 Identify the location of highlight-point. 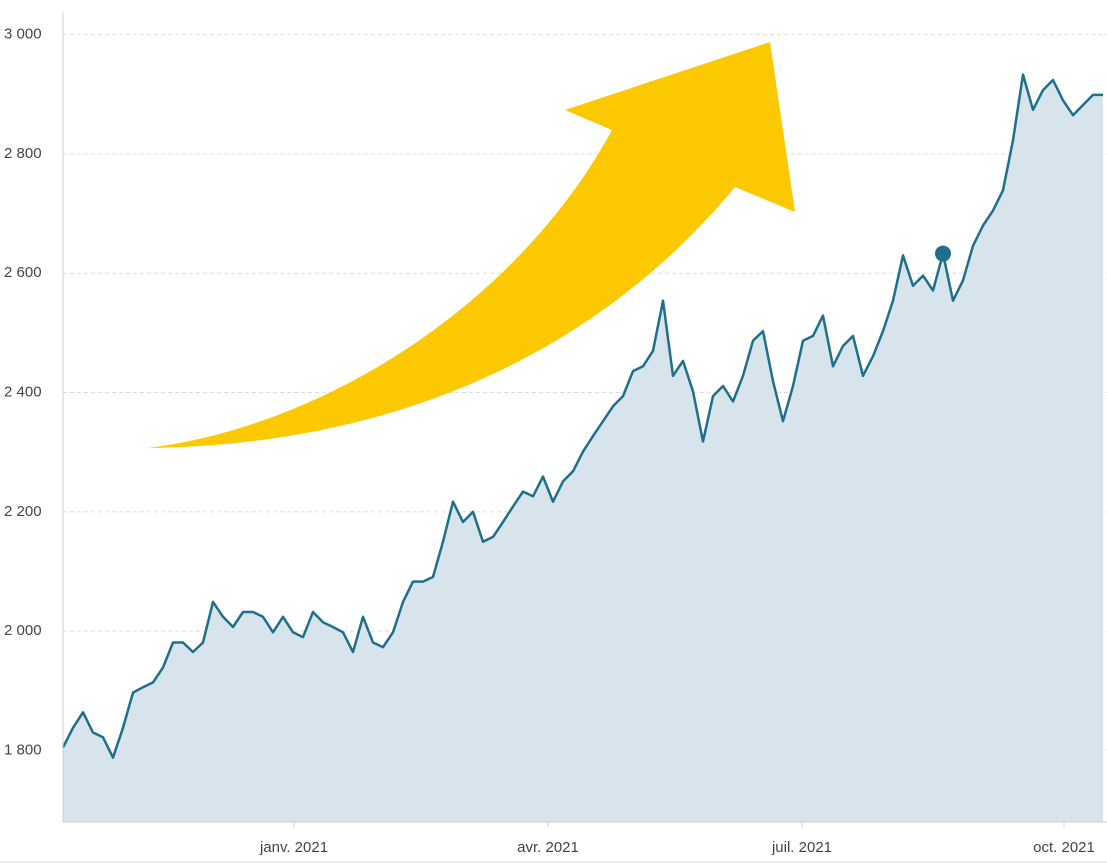
(943, 253).